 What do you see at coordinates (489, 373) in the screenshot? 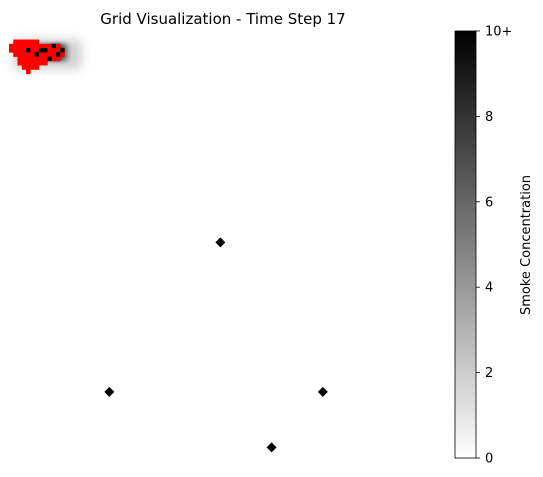
I see `colorbar-tick-label: 2` at bounding box center [489, 373].